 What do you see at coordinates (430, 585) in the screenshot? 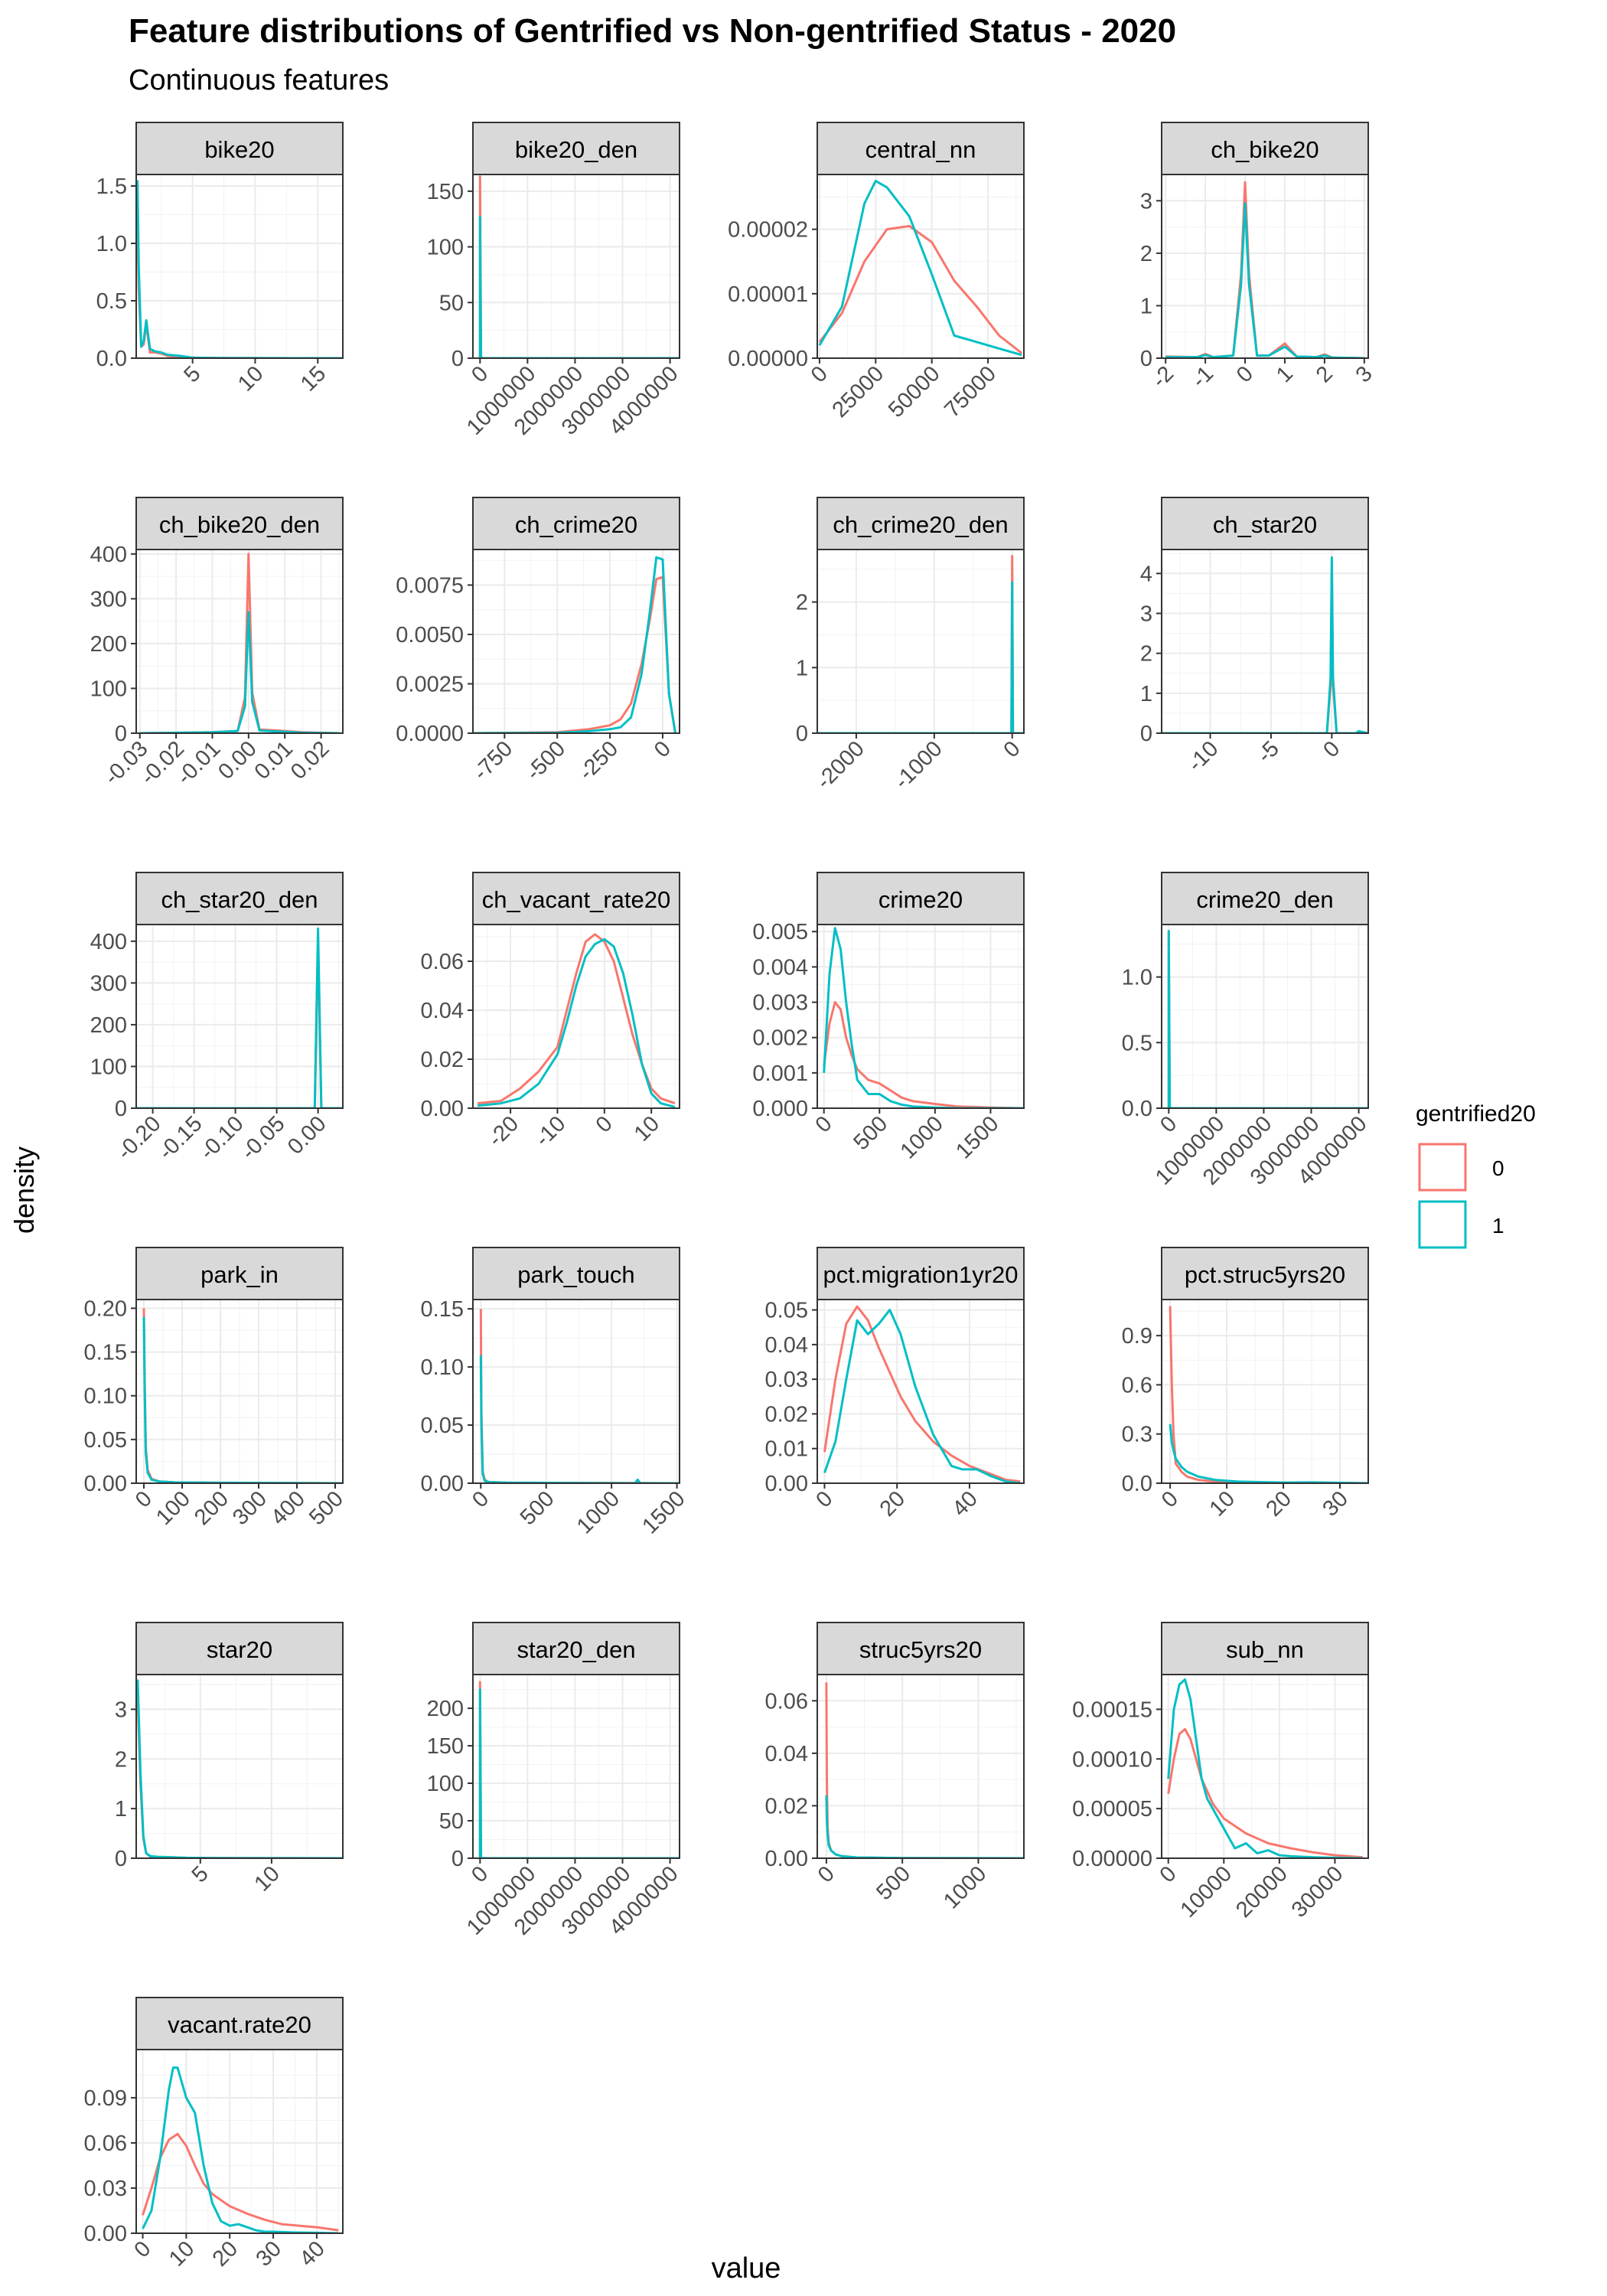
I see `y-tick-label: 0.0075` at bounding box center [430, 585].